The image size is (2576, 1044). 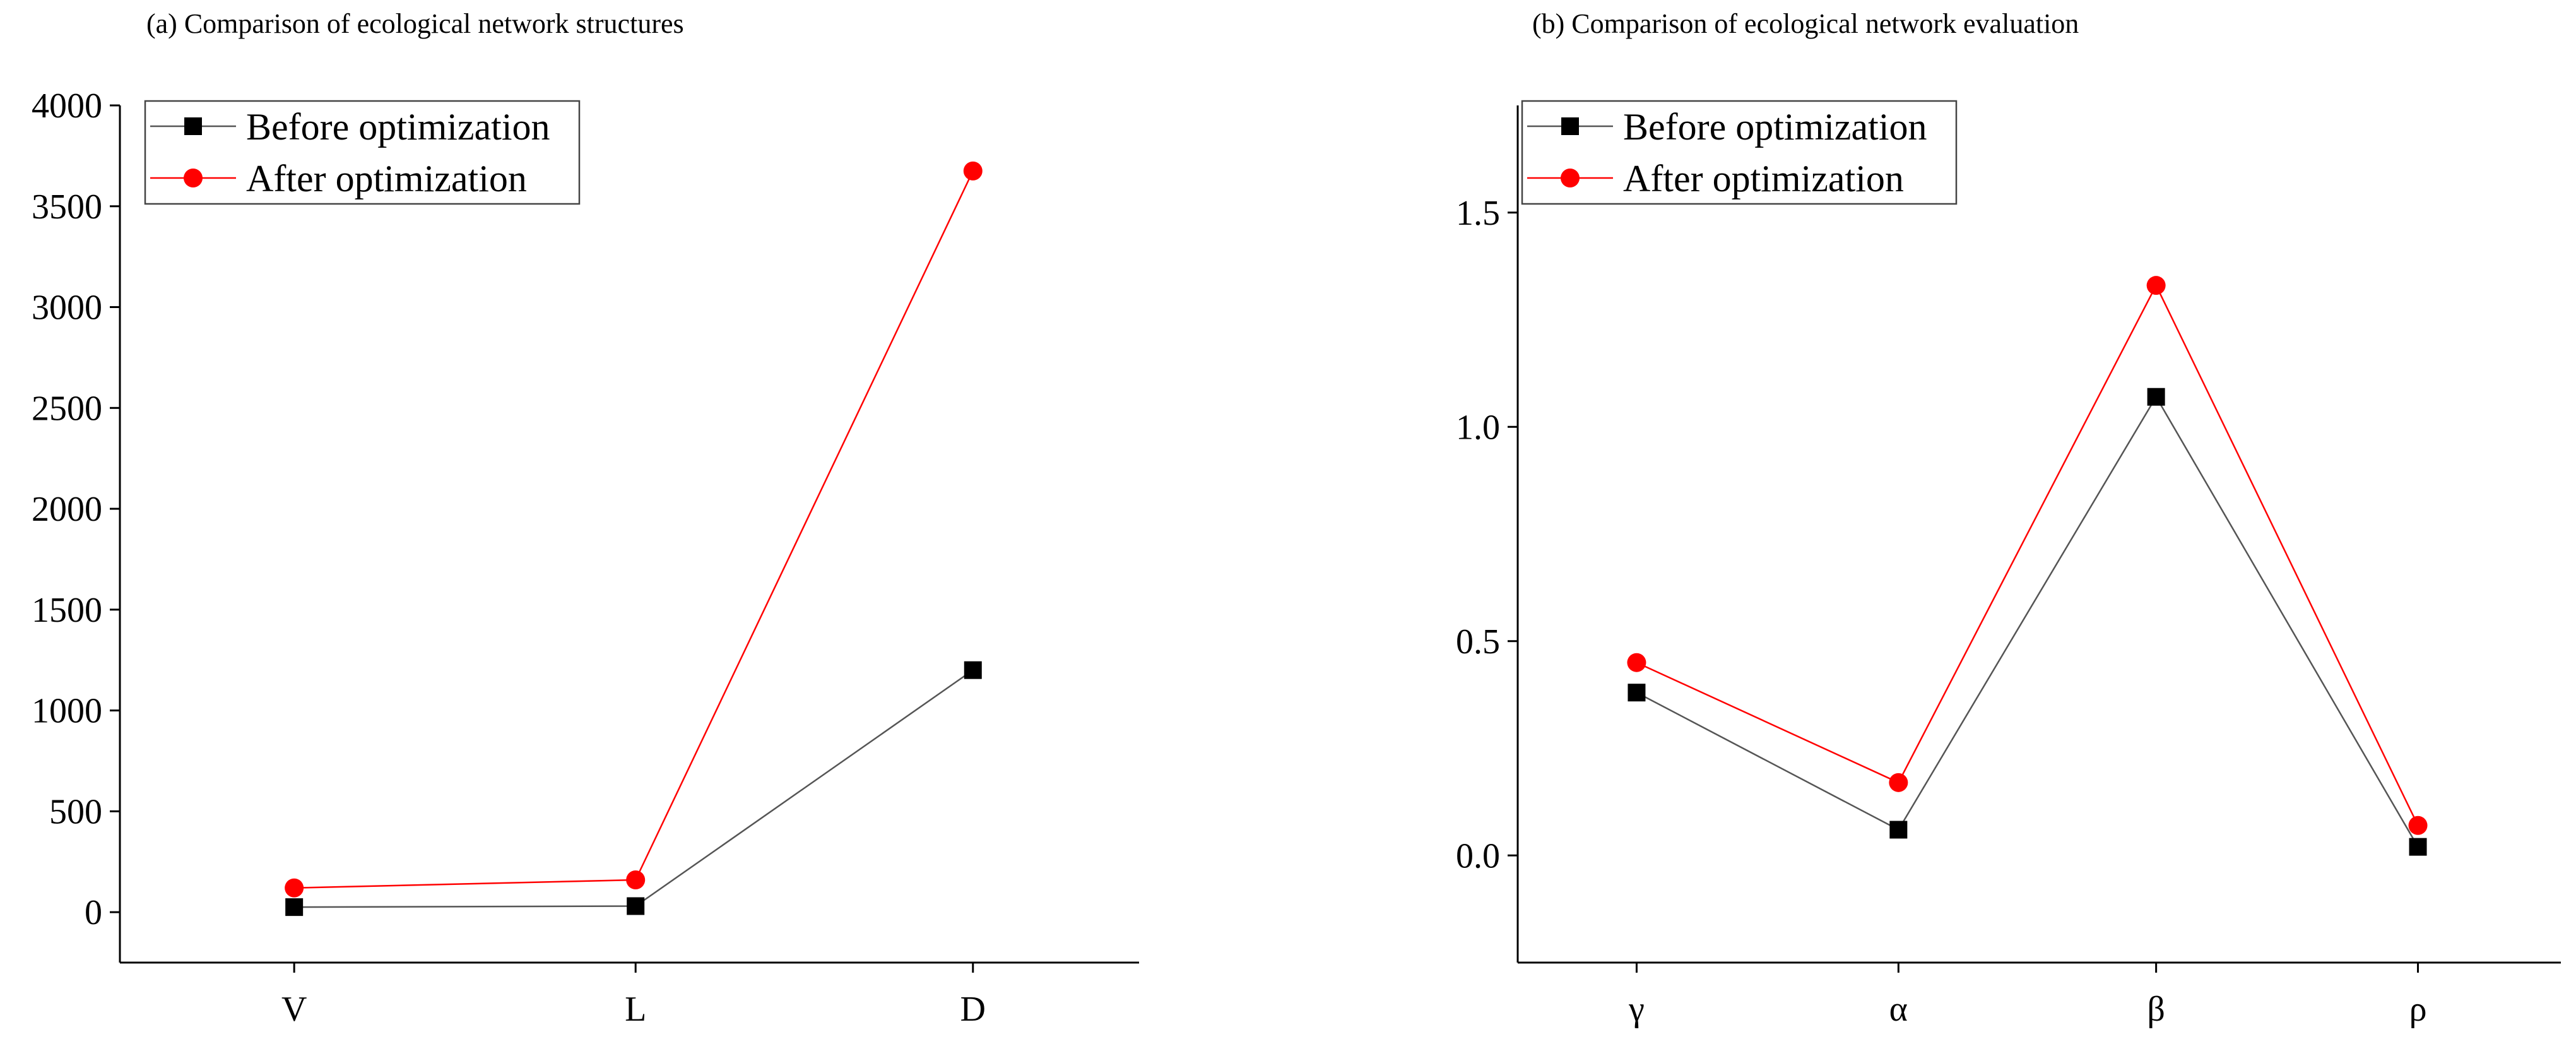 I want to click on x-tick-label: ρ, so click(x=2418, y=1010).